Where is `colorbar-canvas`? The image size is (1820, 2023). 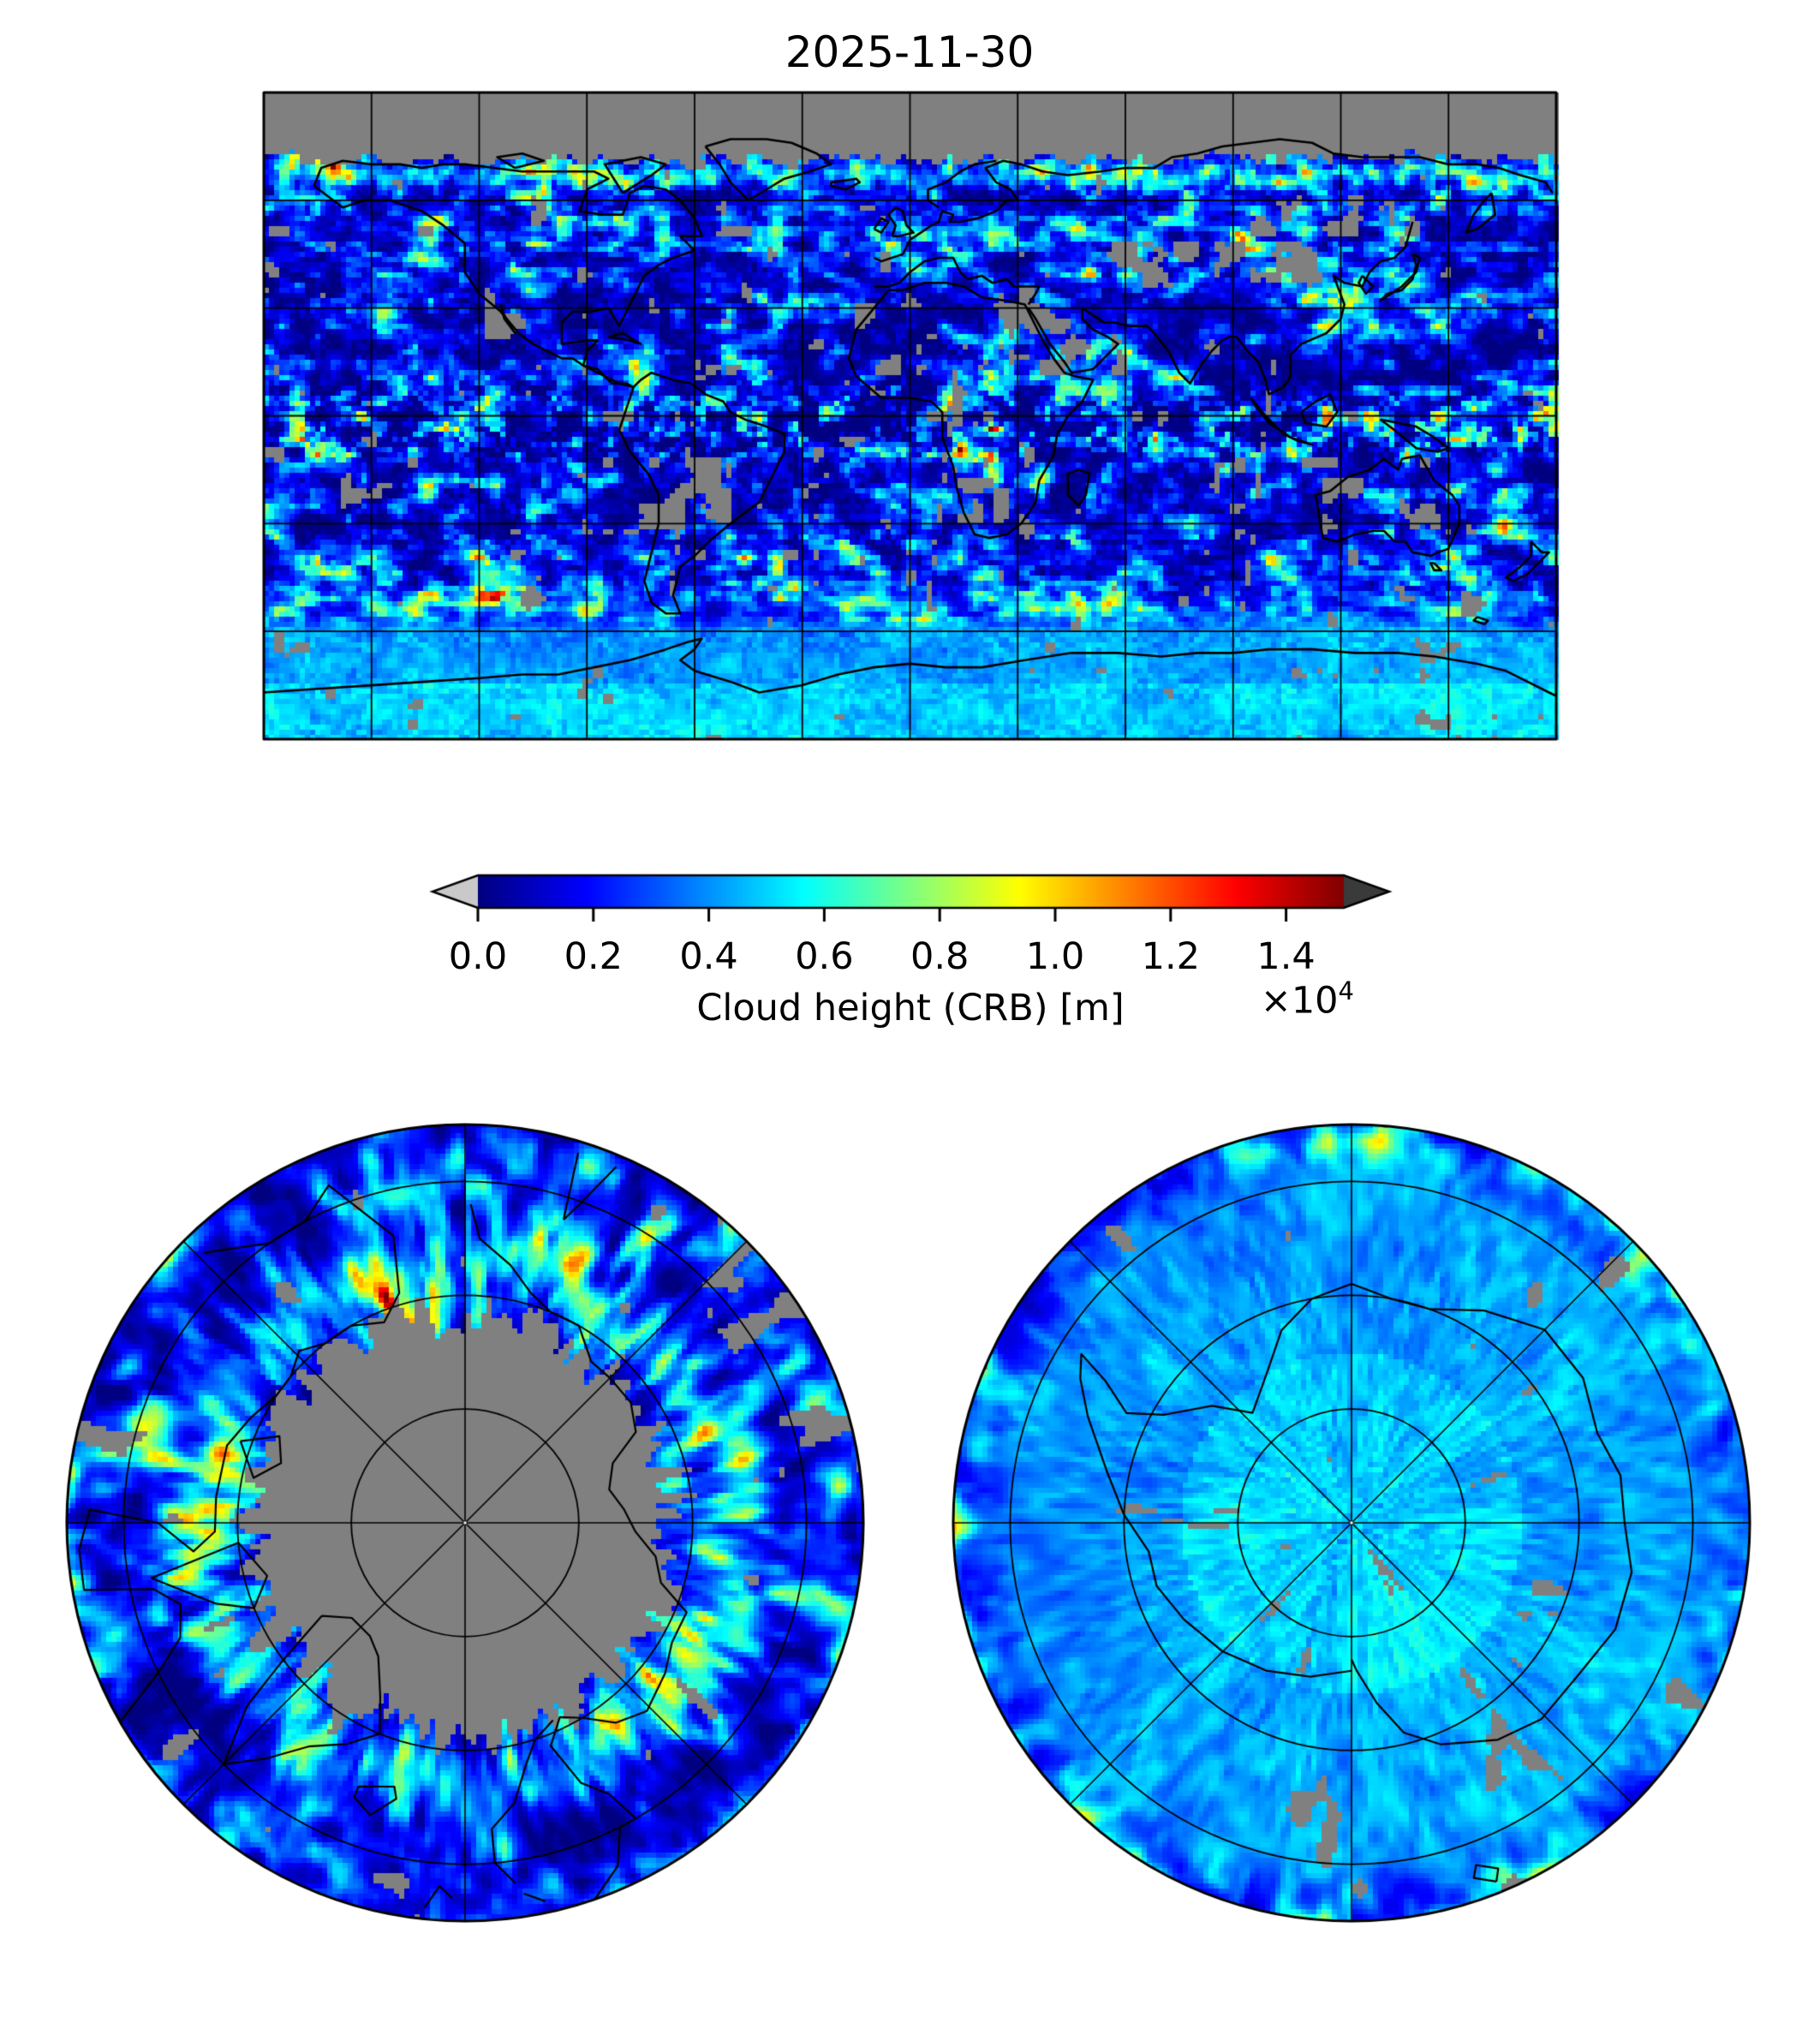 colorbar-canvas is located at coordinates (913, 902).